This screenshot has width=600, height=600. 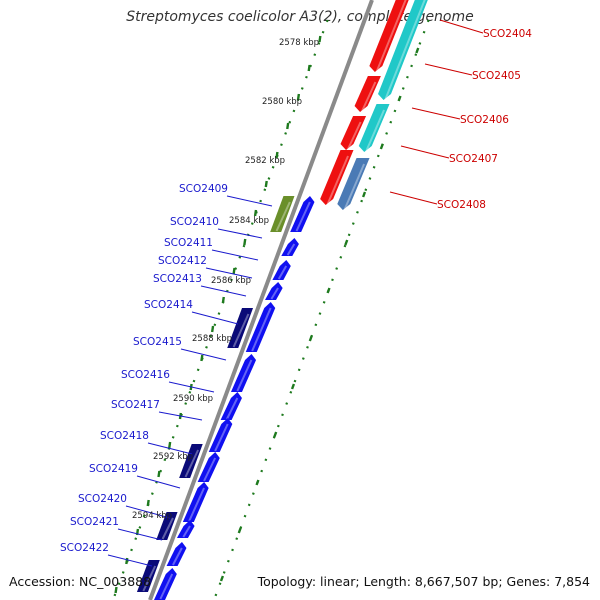 I want to click on leader-line-sco2418, so click(x=170, y=448).